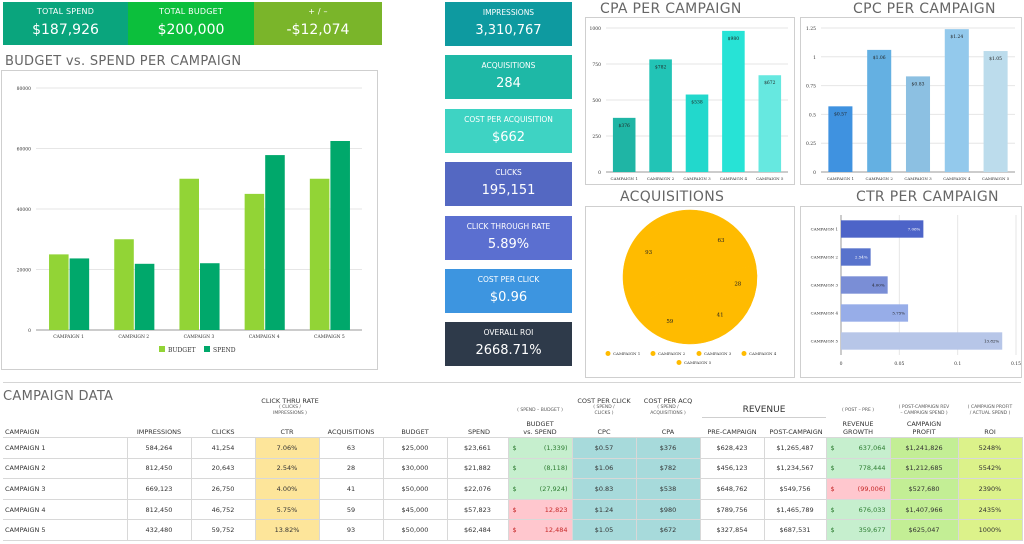  I want to click on kpi-tile-clicks: CLICKS 195,151, so click(508, 184).